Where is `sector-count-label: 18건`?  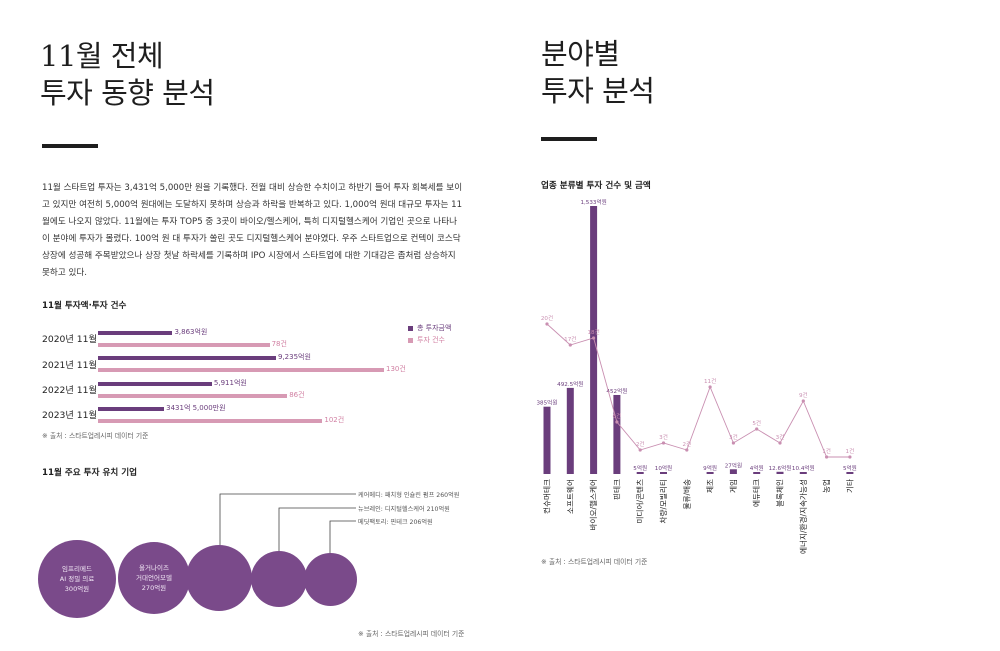
sector-count-label: 18건 is located at coordinates (593, 332).